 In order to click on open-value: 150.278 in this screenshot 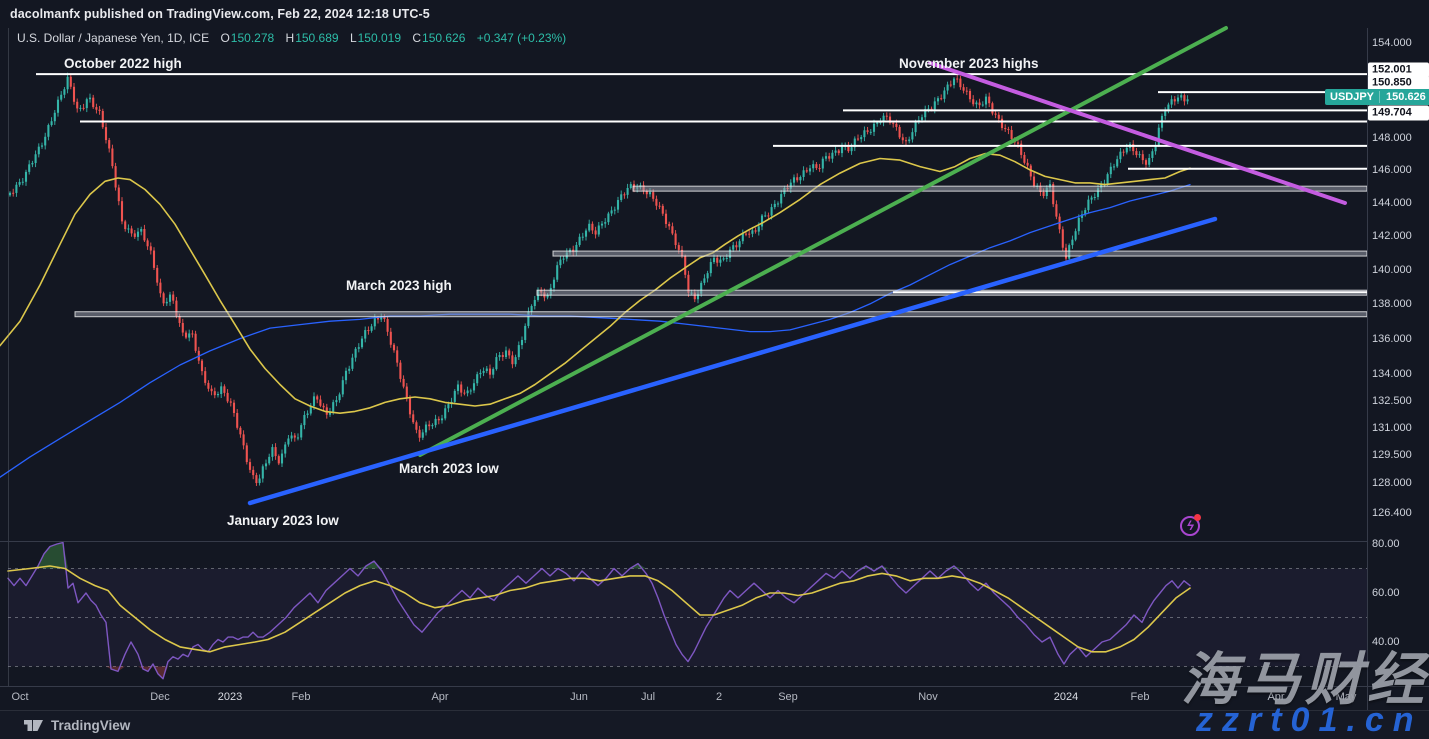, I will do `click(252, 38)`.